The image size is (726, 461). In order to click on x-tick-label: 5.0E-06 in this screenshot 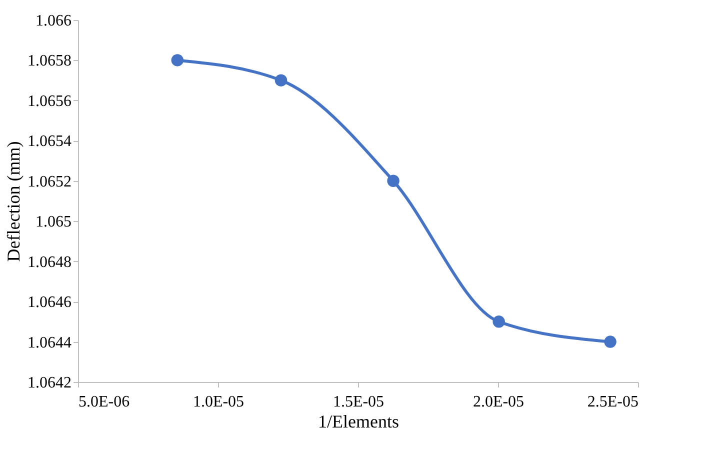, I will do `click(104, 402)`.